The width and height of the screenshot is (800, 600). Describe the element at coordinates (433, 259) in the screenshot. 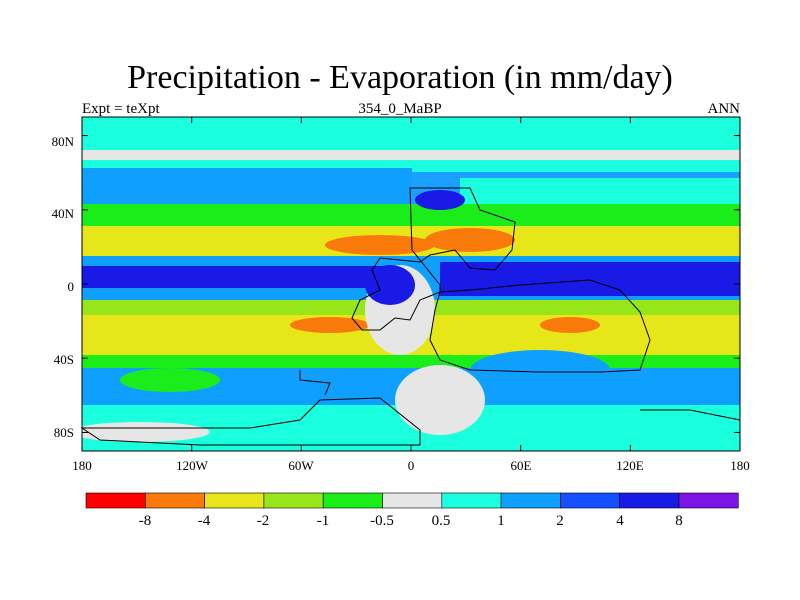

I see `continent-outline-north` at that location.